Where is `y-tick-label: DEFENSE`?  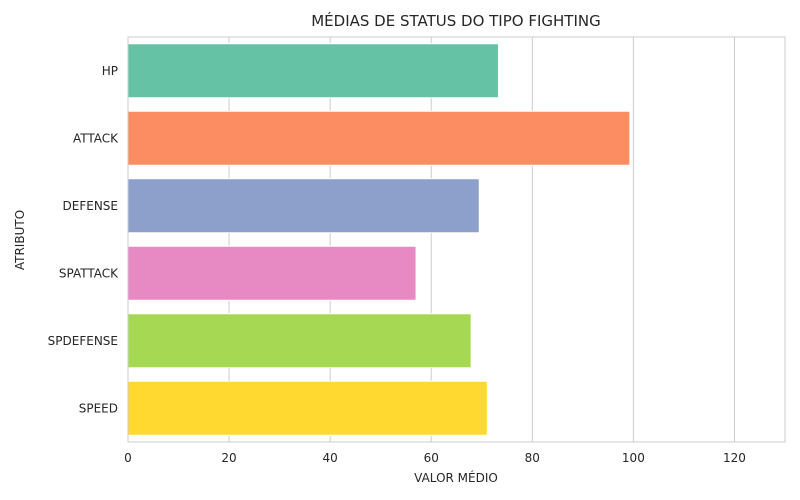 y-tick-label: DEFENSE is located at coordinates (90, 206).